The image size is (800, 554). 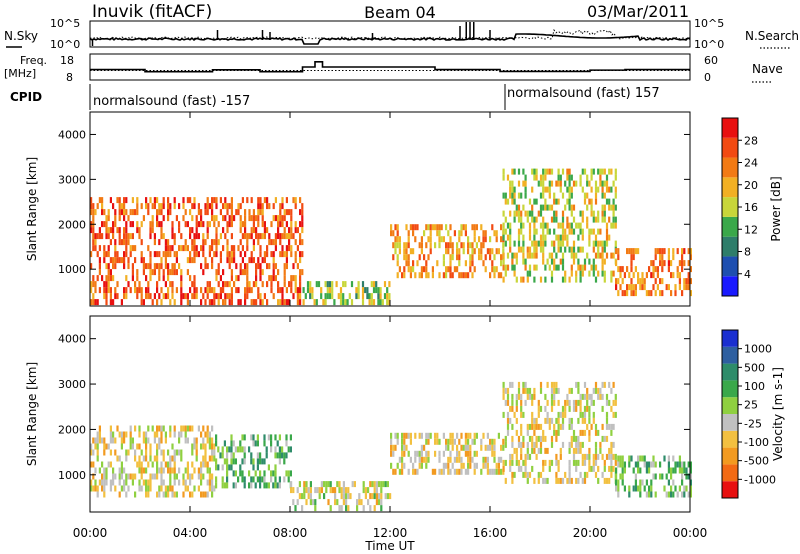 What do you see at coordinates (754, 367) in the screenshot?
I see `colorbar-tick-label: 500` at bounding box center [754, 367].